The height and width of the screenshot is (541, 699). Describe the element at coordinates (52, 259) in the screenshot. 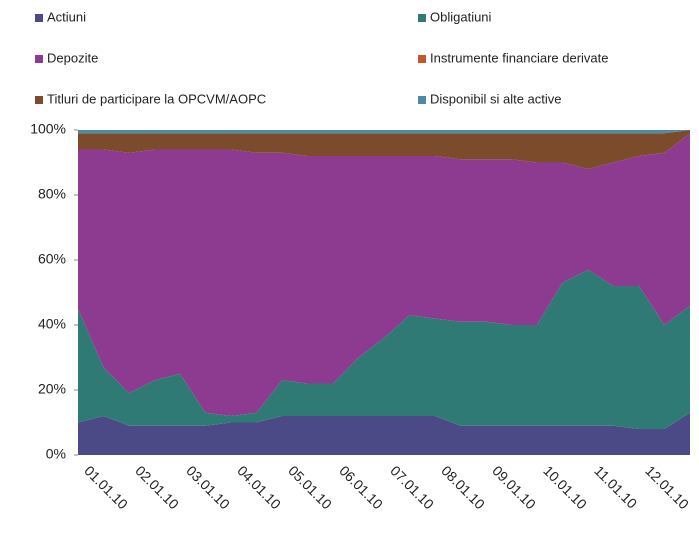

I see `y-tick-label: 60%` at that location.